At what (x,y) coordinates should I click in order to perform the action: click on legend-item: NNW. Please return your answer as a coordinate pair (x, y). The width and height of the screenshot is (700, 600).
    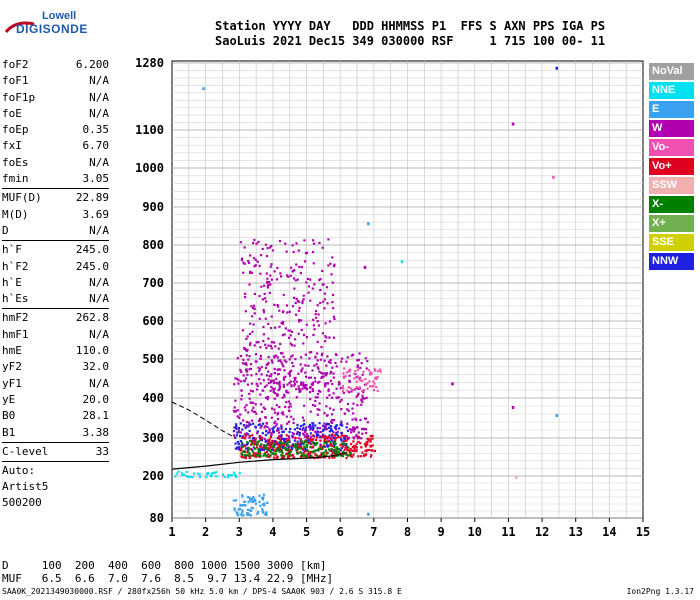
    Looking at the image, I should click on (671, 261).